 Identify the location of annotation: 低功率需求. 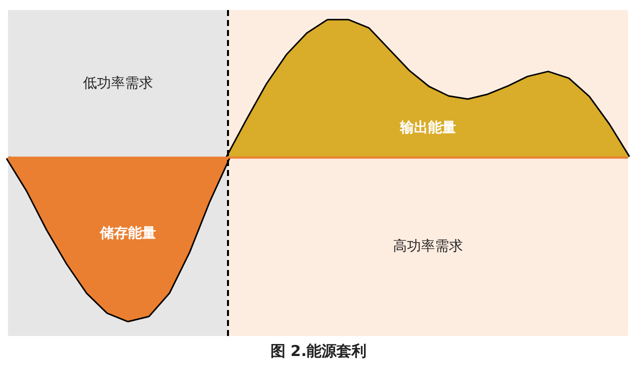
(118, 83).